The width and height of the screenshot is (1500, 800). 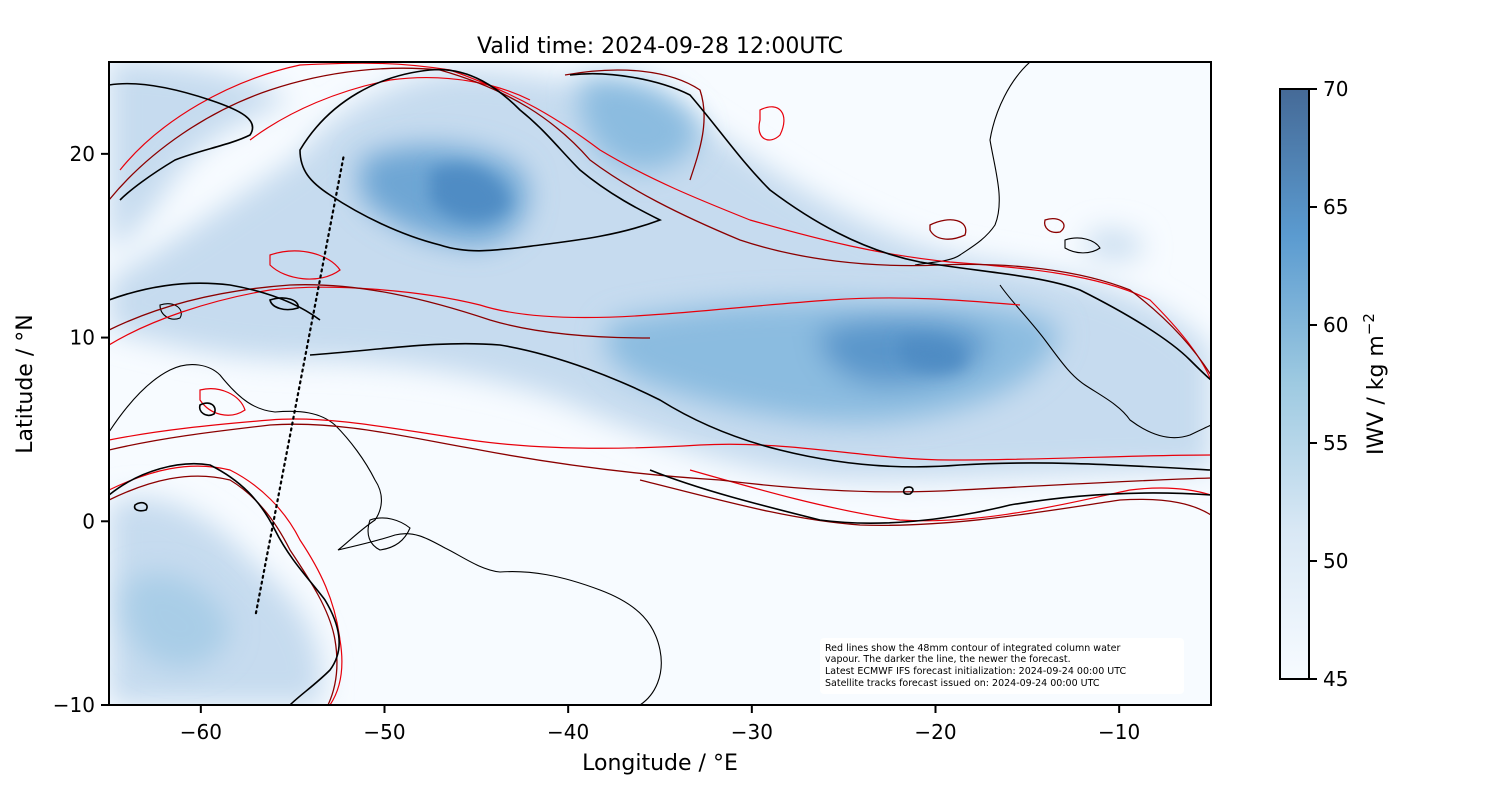 I want to click on colorbar-tick-label: 45, so click(x=1335, y=679).